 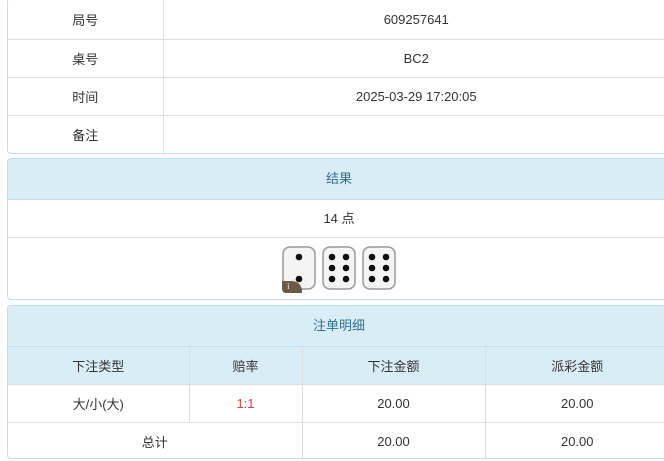 What do you see at coordinates (393, 440) in the screenshot?
I see `total-amount: 20.00` at bounding box center [393, 440].